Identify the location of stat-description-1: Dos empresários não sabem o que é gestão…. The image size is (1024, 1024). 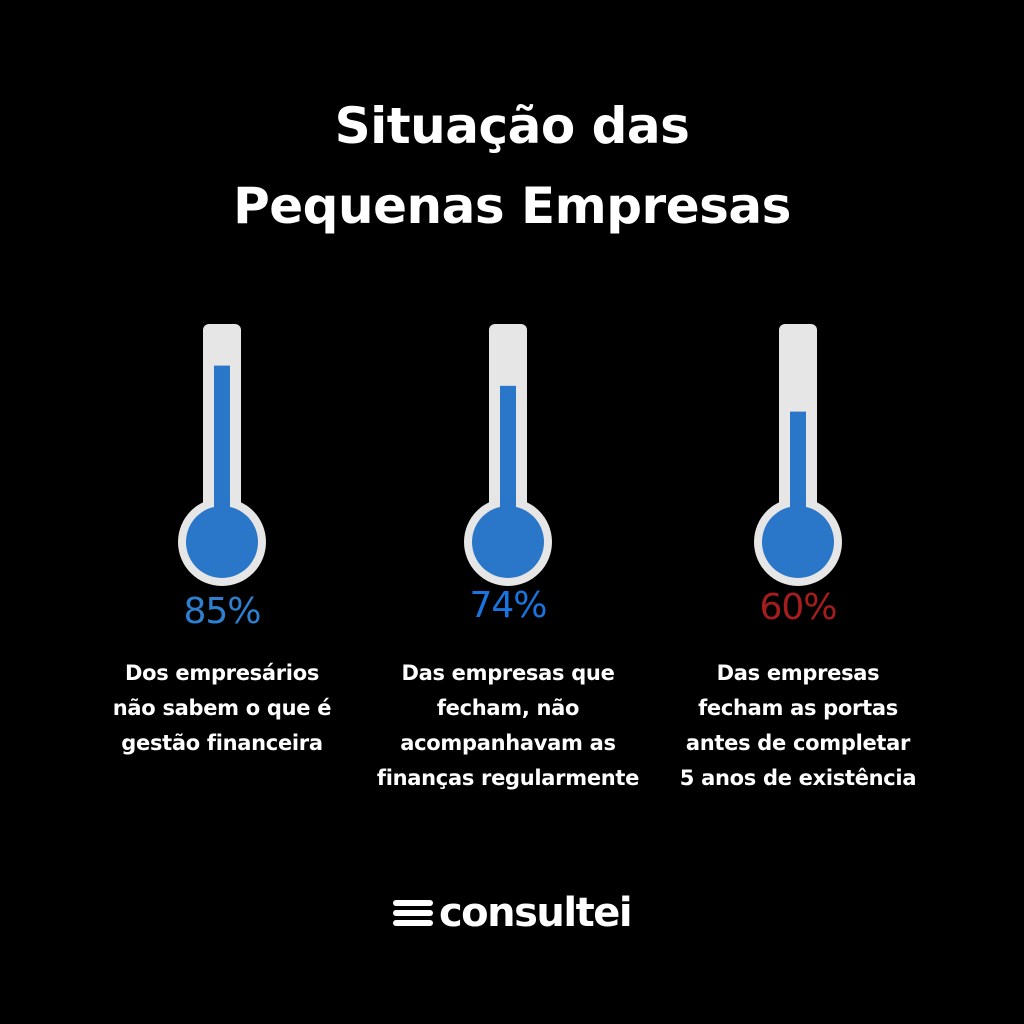
(222, 708).